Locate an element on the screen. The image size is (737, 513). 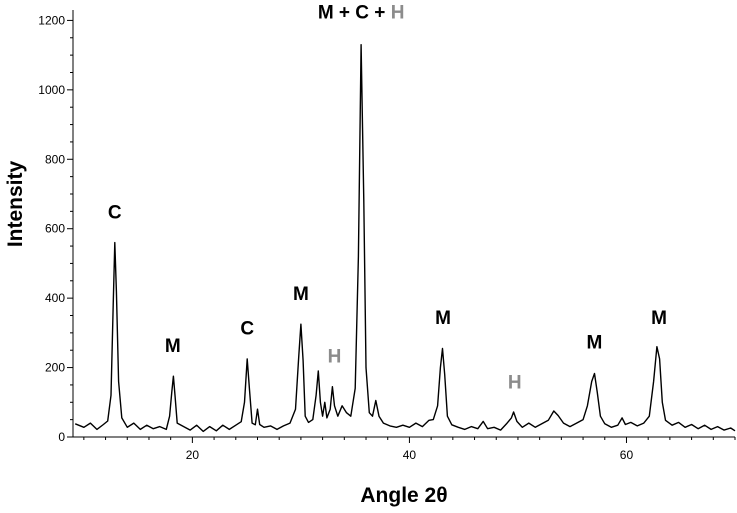
main-peak-label: M + C + H is located at coordinates (361, 13).